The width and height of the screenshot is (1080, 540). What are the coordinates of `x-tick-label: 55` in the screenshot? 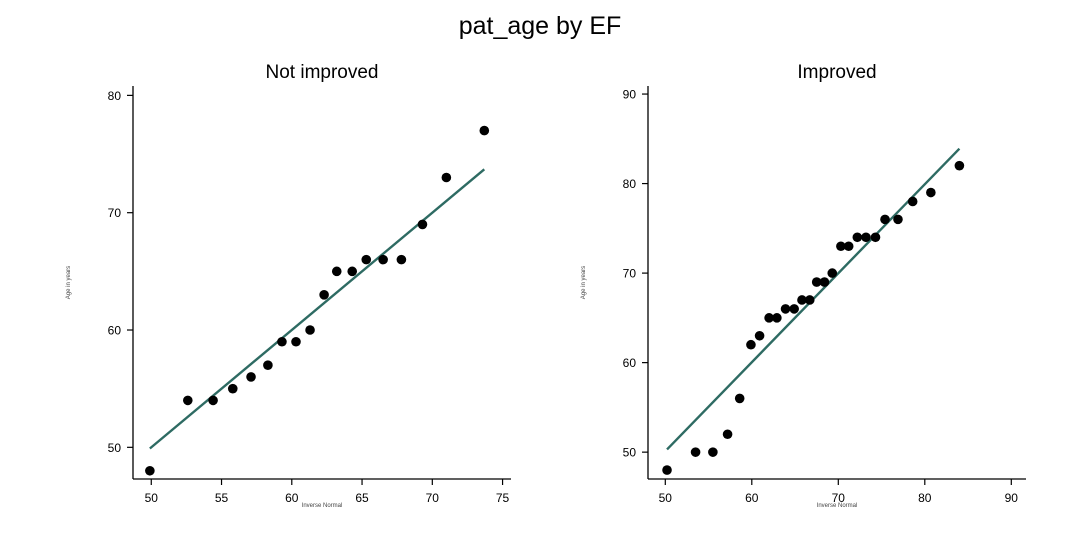 It's located at (222, 498).